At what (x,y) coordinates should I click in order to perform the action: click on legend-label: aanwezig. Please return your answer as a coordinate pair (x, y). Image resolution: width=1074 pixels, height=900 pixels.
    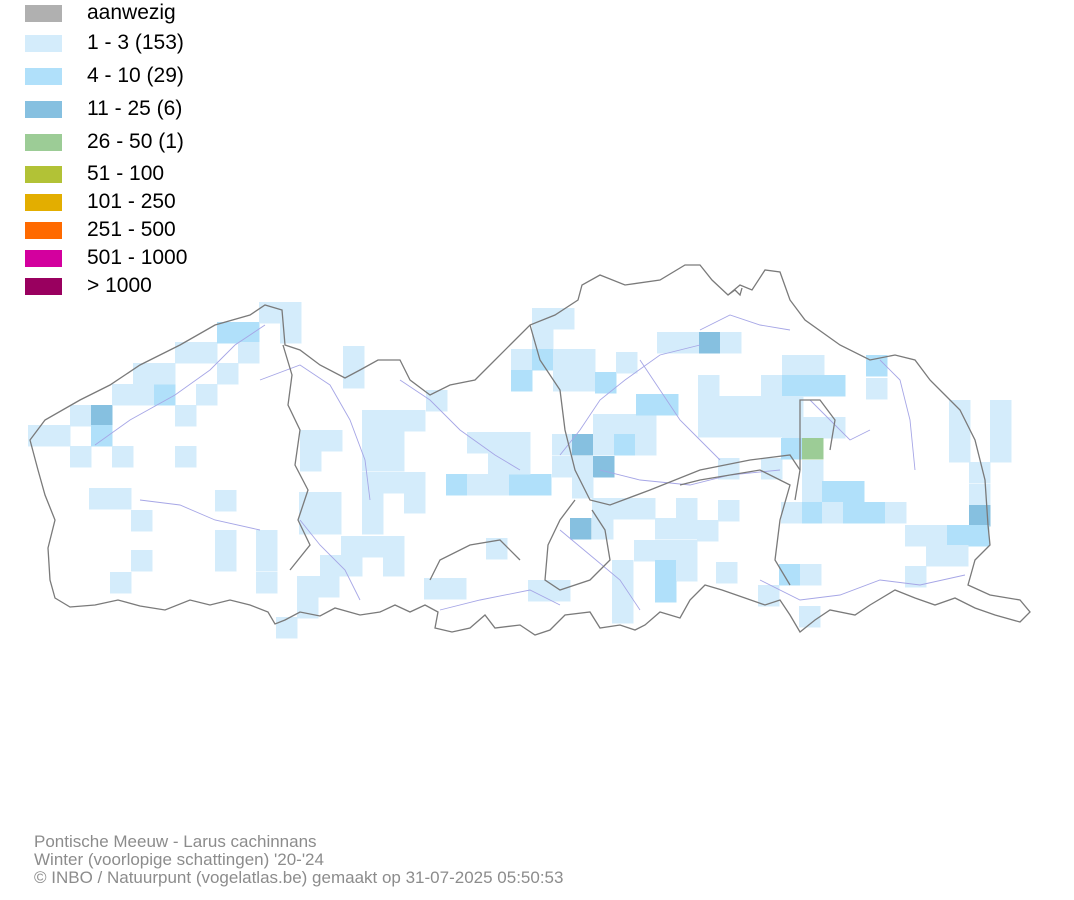
    Looking at the image, I should click on (131, 12).